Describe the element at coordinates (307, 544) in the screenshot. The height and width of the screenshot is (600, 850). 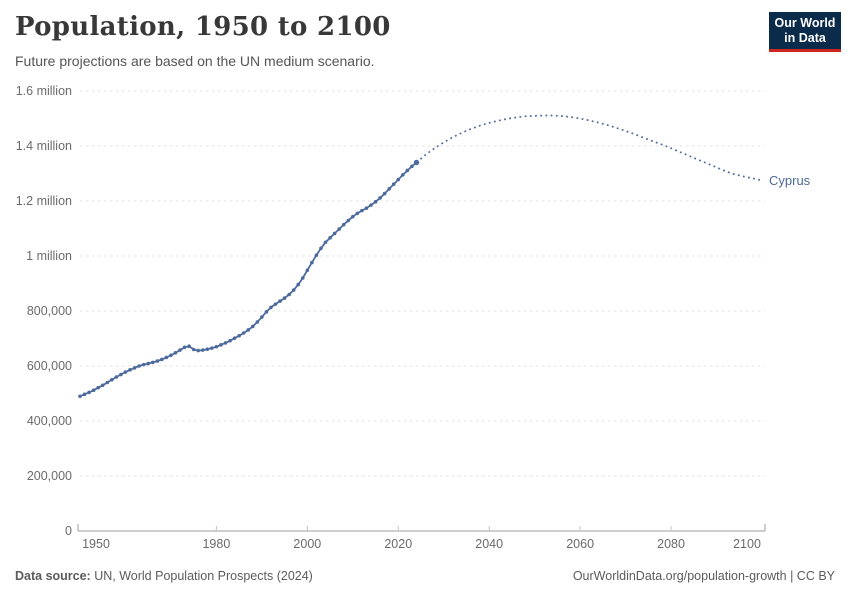
I see `x-tick-label: 2000` at that location.